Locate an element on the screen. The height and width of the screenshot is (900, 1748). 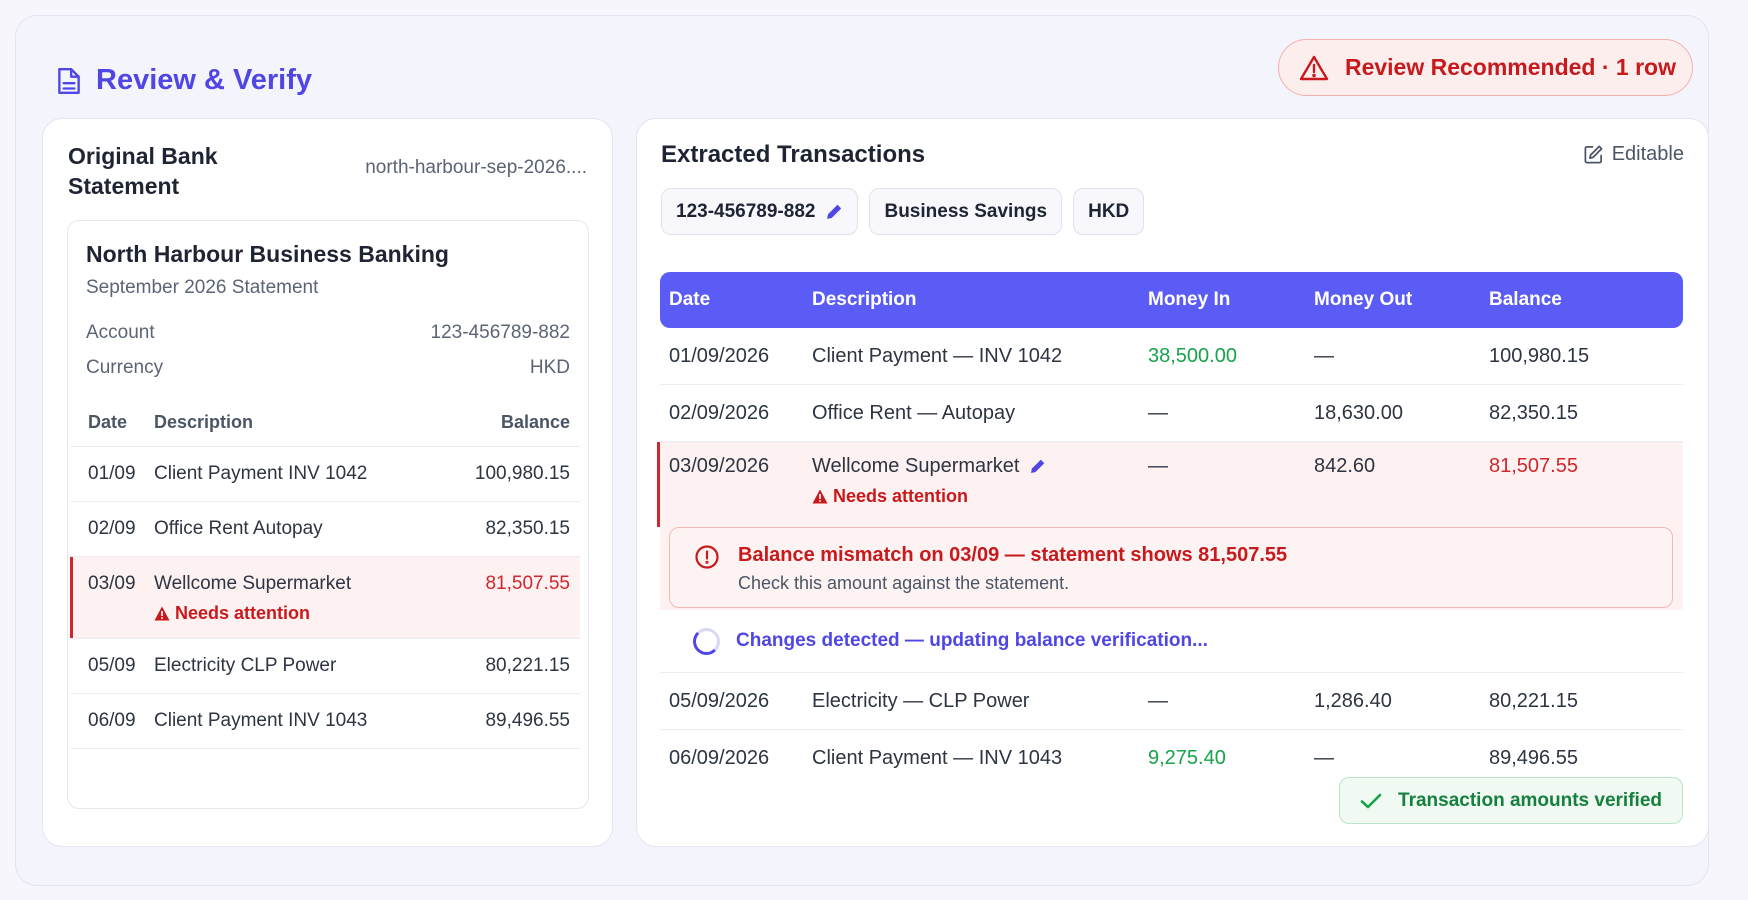
column-money-out: Money Out is located at coordinates (1363, 299).